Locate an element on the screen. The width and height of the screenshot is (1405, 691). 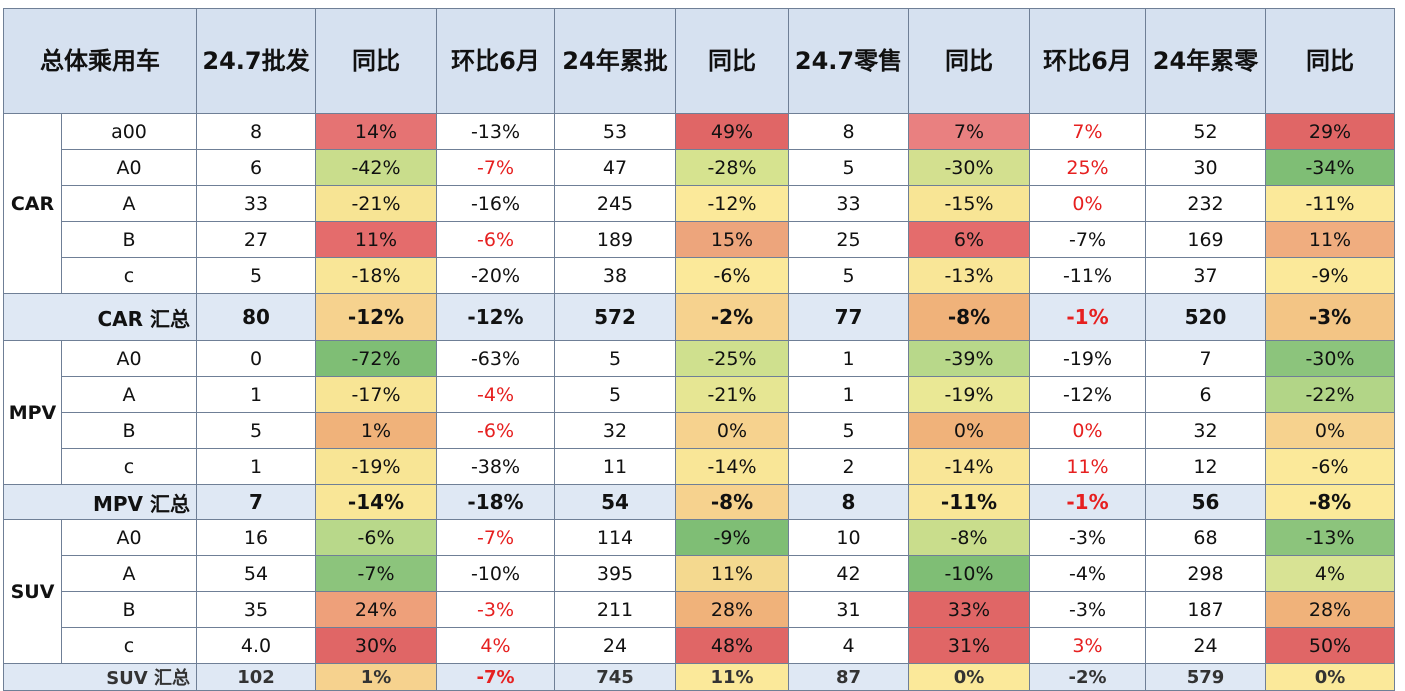
data-cell: -2% is located at coordinates (1087, 677).